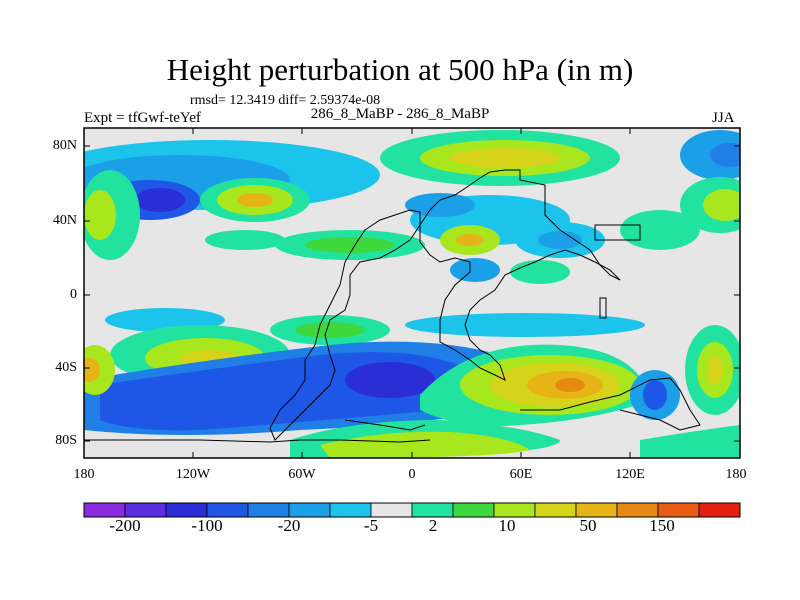 Image resolution: width=800 pixels, height=600 pixels. Describe the element at coordinates (400, 69) in the screenshot. I see `plot-title: Height perturbation at 500 hPa (in m)` at that location.